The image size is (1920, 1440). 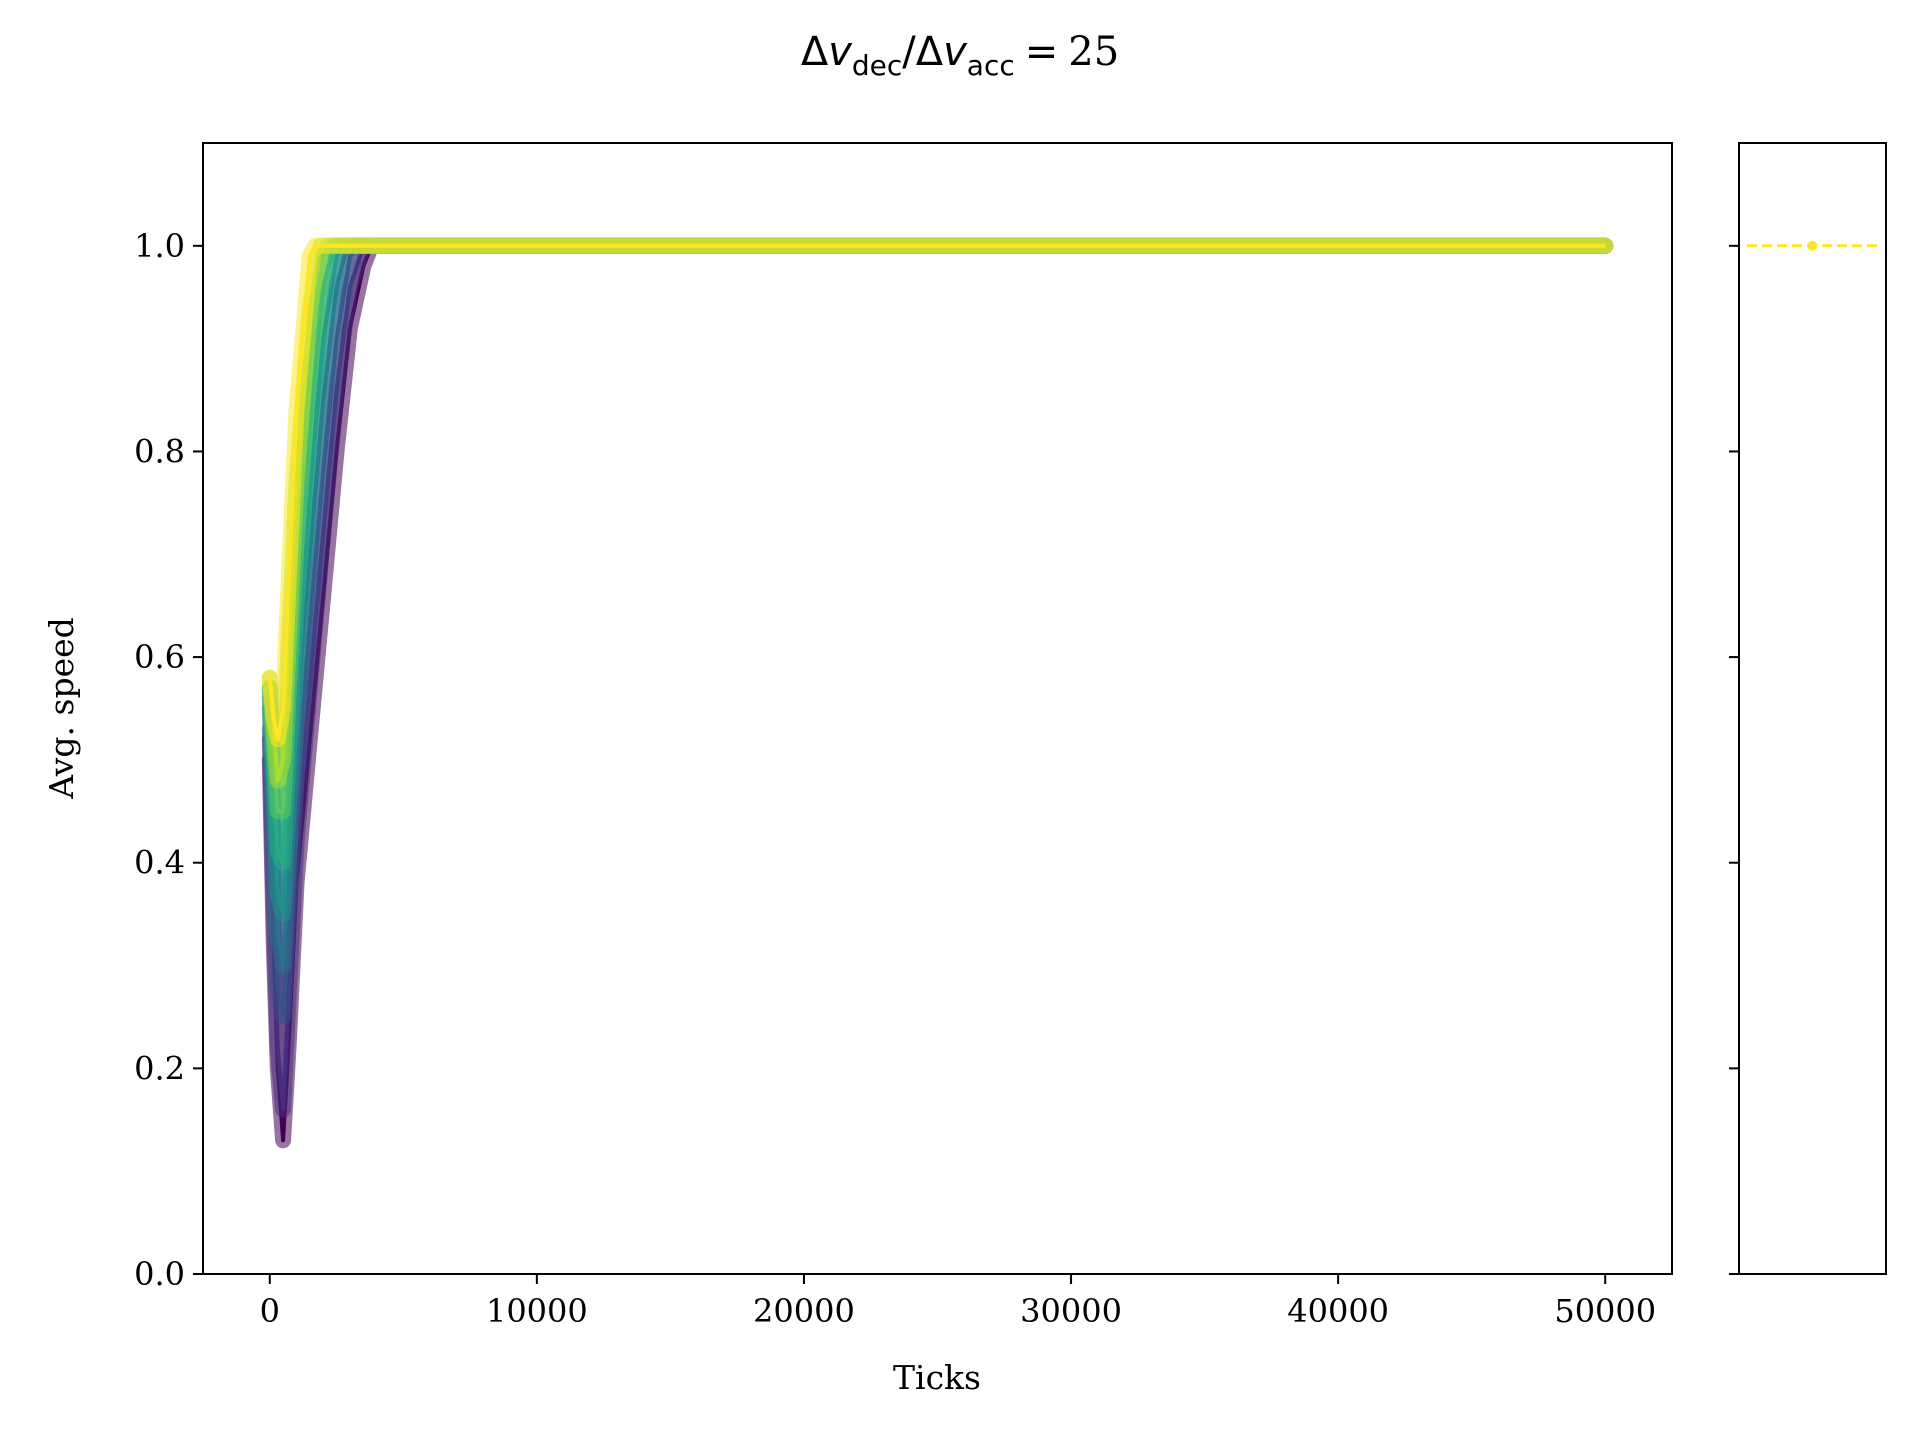 What do you see at coordinates (1042, 52) in the screenshot?
I see `title-equals: =` at bounding box center [1042, 52].